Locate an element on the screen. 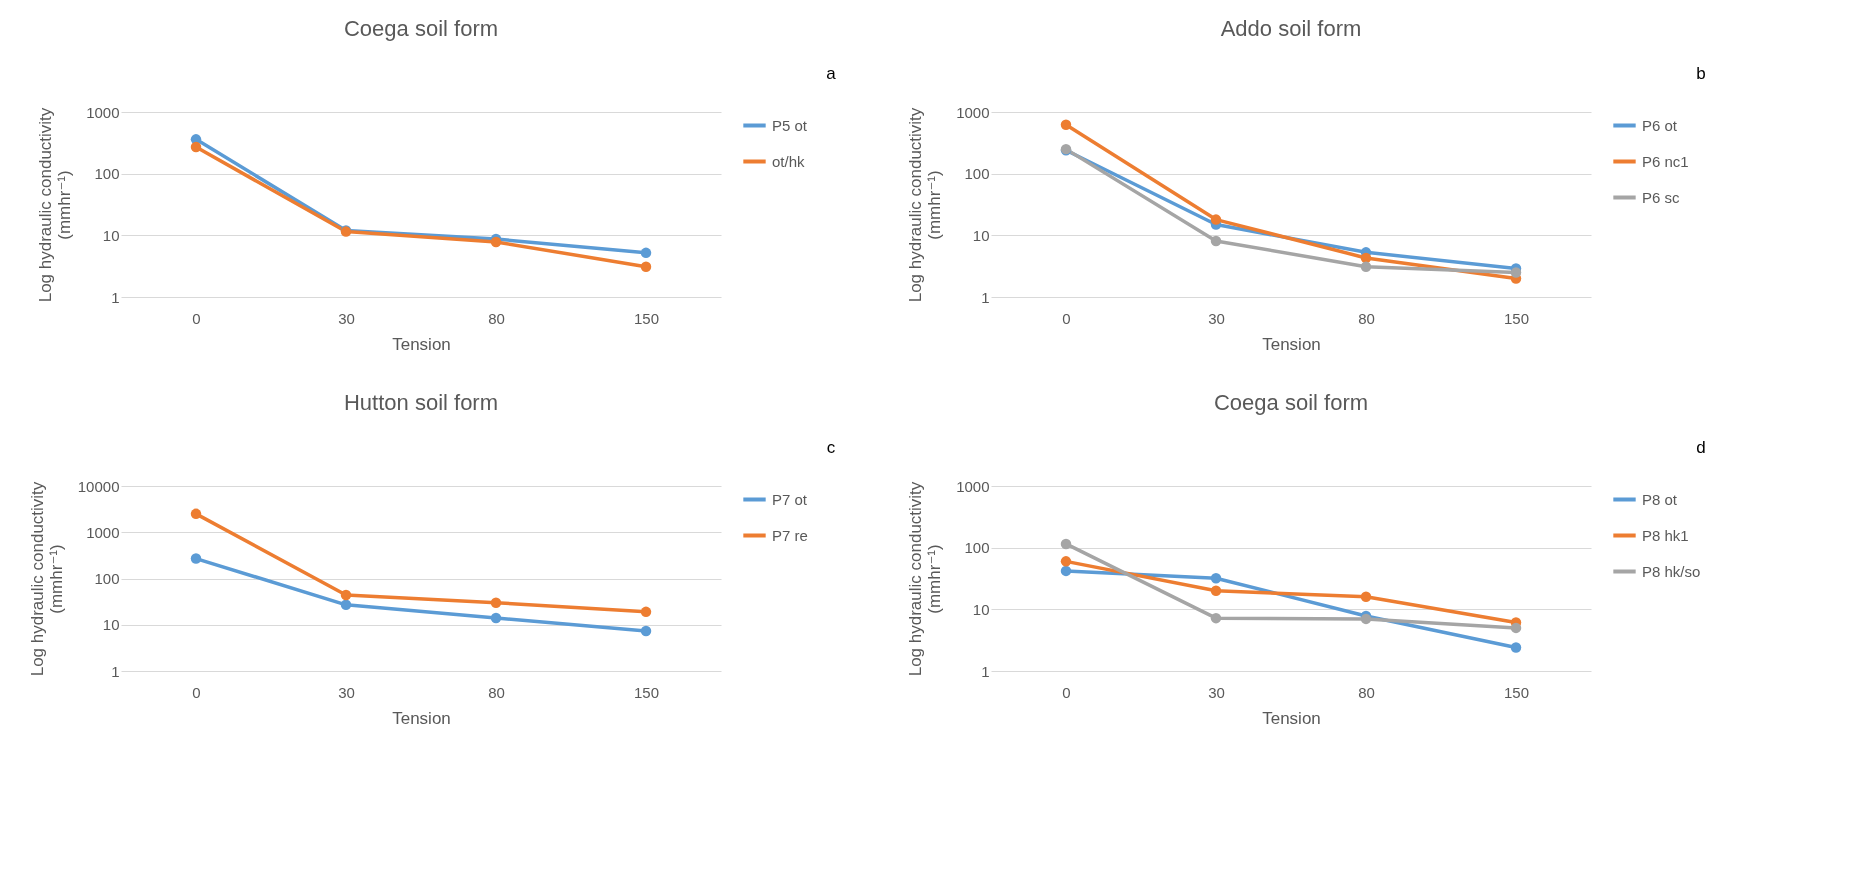 Image resolution: width=1855 pixels, height=881 pixels. legend-label: P8 hk1 is located at coordinates (1665, 535).